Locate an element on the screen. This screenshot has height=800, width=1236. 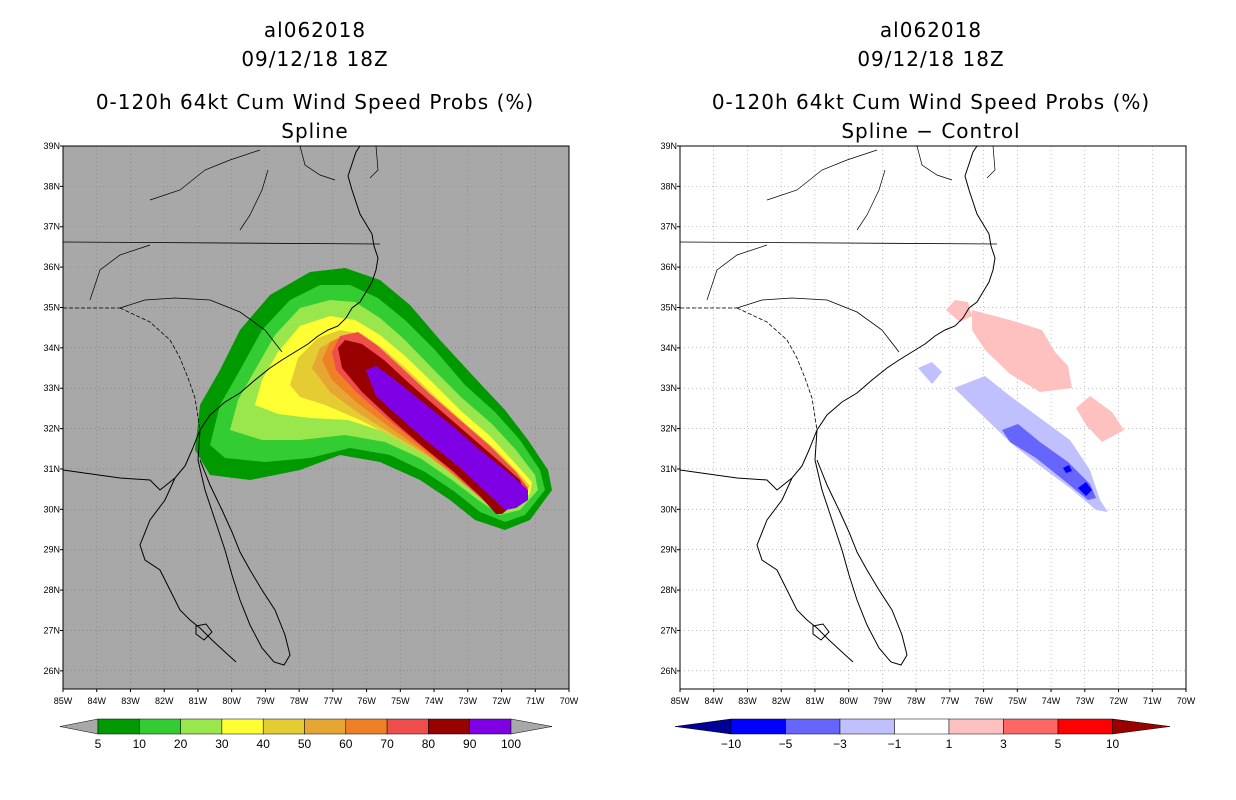
right-product-title: 0-120h 64kt Cum Wind Speed Probs (%) is located at coordinates (931, 102).